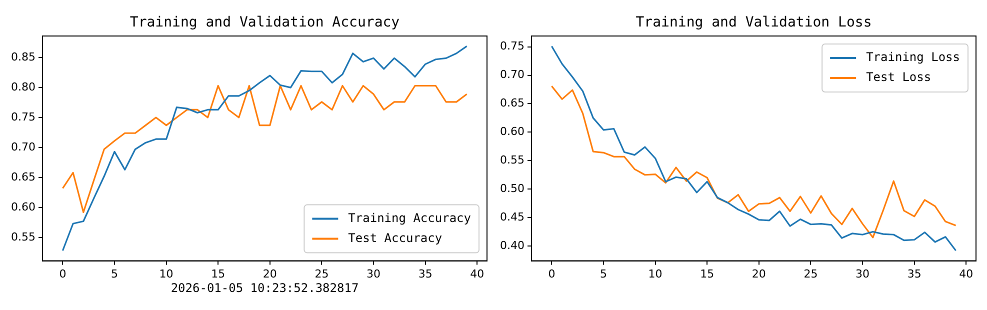 The height and width of the screenshot is (310, 987). I want to click on y-tick-label: 0.45, so click(512, 217).